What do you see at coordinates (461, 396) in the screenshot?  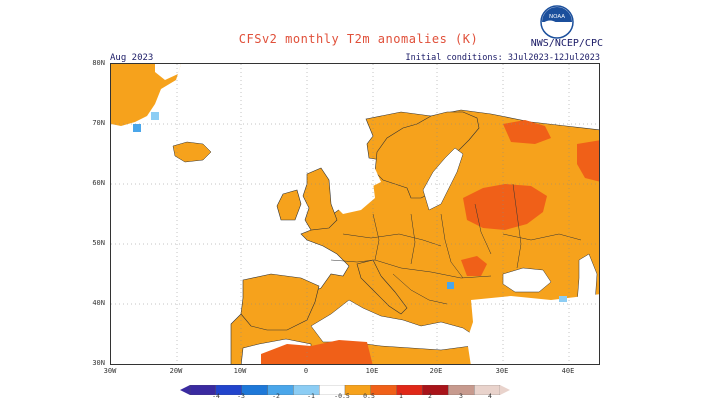 I see `legend-label-3: 3` at bounding box center [461, 396].